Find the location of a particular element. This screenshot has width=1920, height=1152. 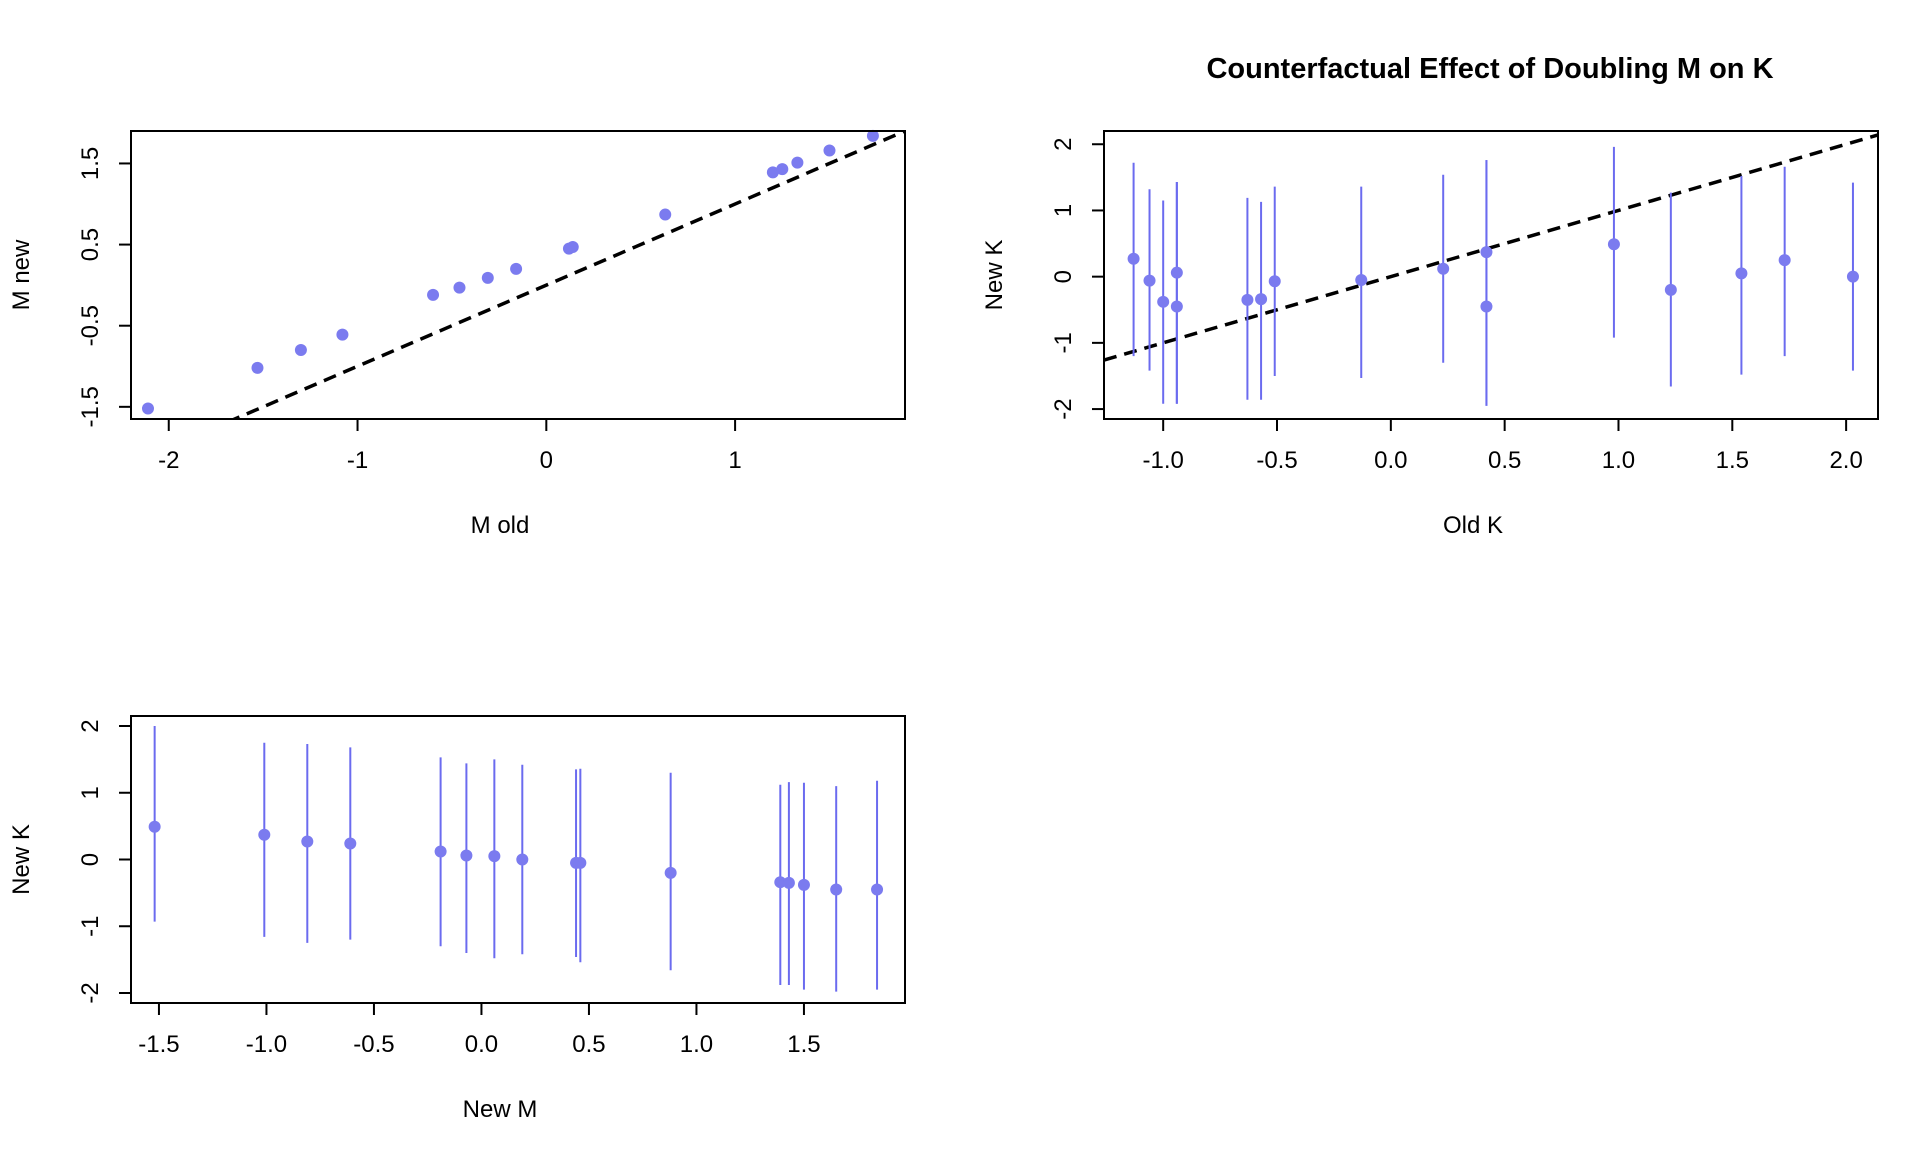

y-tick-label: 0.5 is located at coordinates (90, 244).